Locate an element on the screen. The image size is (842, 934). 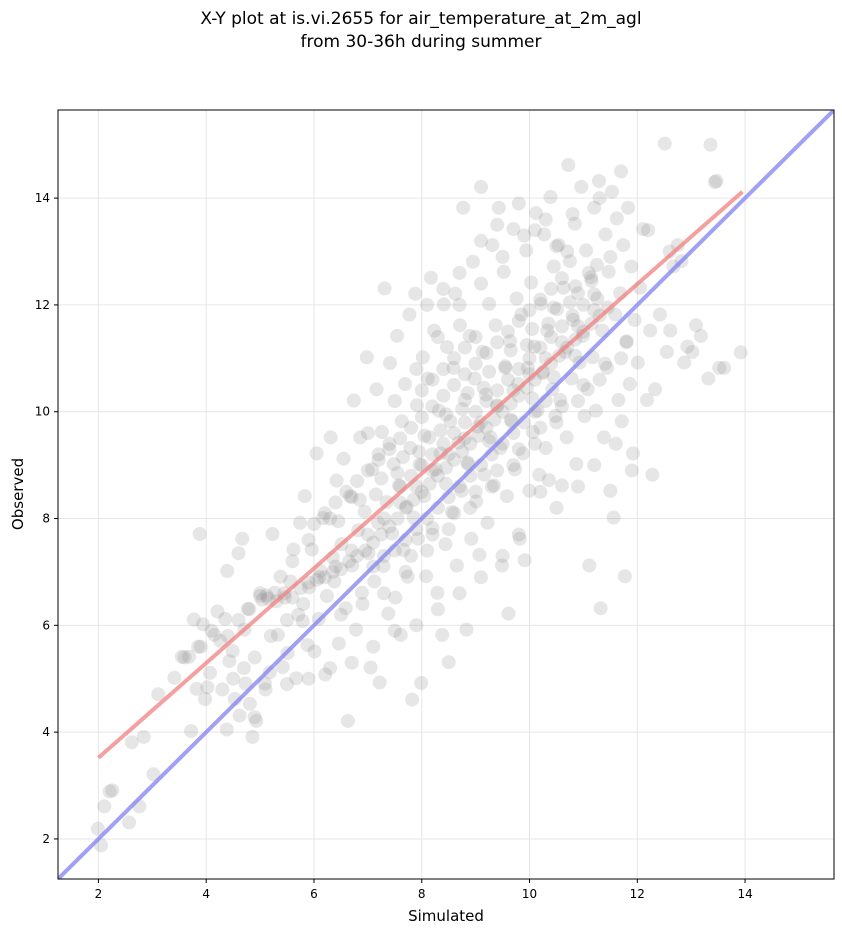
x-tick-label: 10 is located at coordinates (529, 894).